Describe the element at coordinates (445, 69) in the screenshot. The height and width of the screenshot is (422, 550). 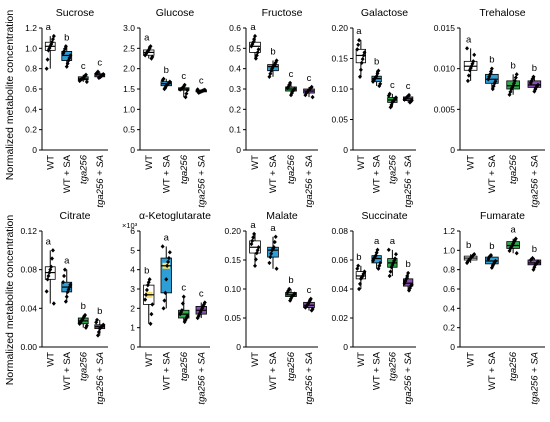
I see `y-tick-label: 0.010` at that location.